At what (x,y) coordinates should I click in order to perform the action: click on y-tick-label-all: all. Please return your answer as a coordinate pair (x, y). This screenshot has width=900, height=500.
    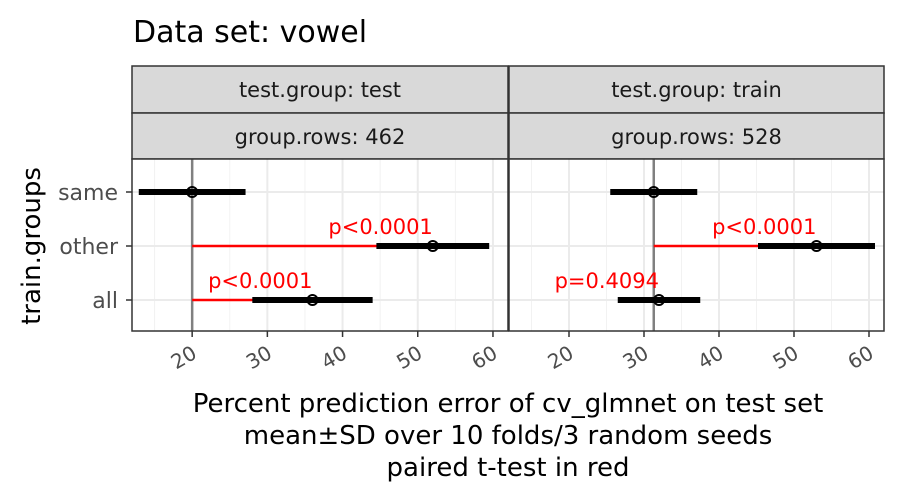
    Looking at the image, I should click on (105, 301).